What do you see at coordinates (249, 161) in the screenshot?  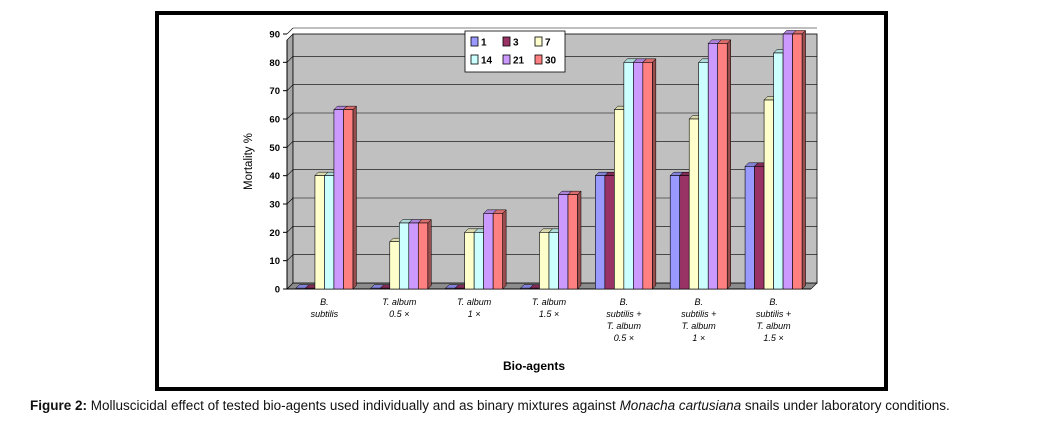 I see `y-axis-title: Mortality %` at bounding box center [249, 161].